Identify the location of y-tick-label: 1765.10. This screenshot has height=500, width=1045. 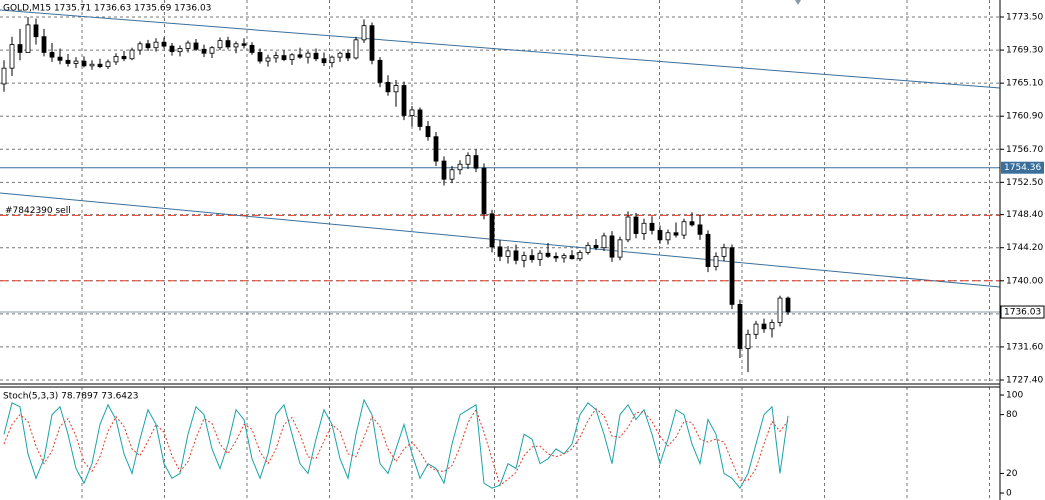
(1024, 84).